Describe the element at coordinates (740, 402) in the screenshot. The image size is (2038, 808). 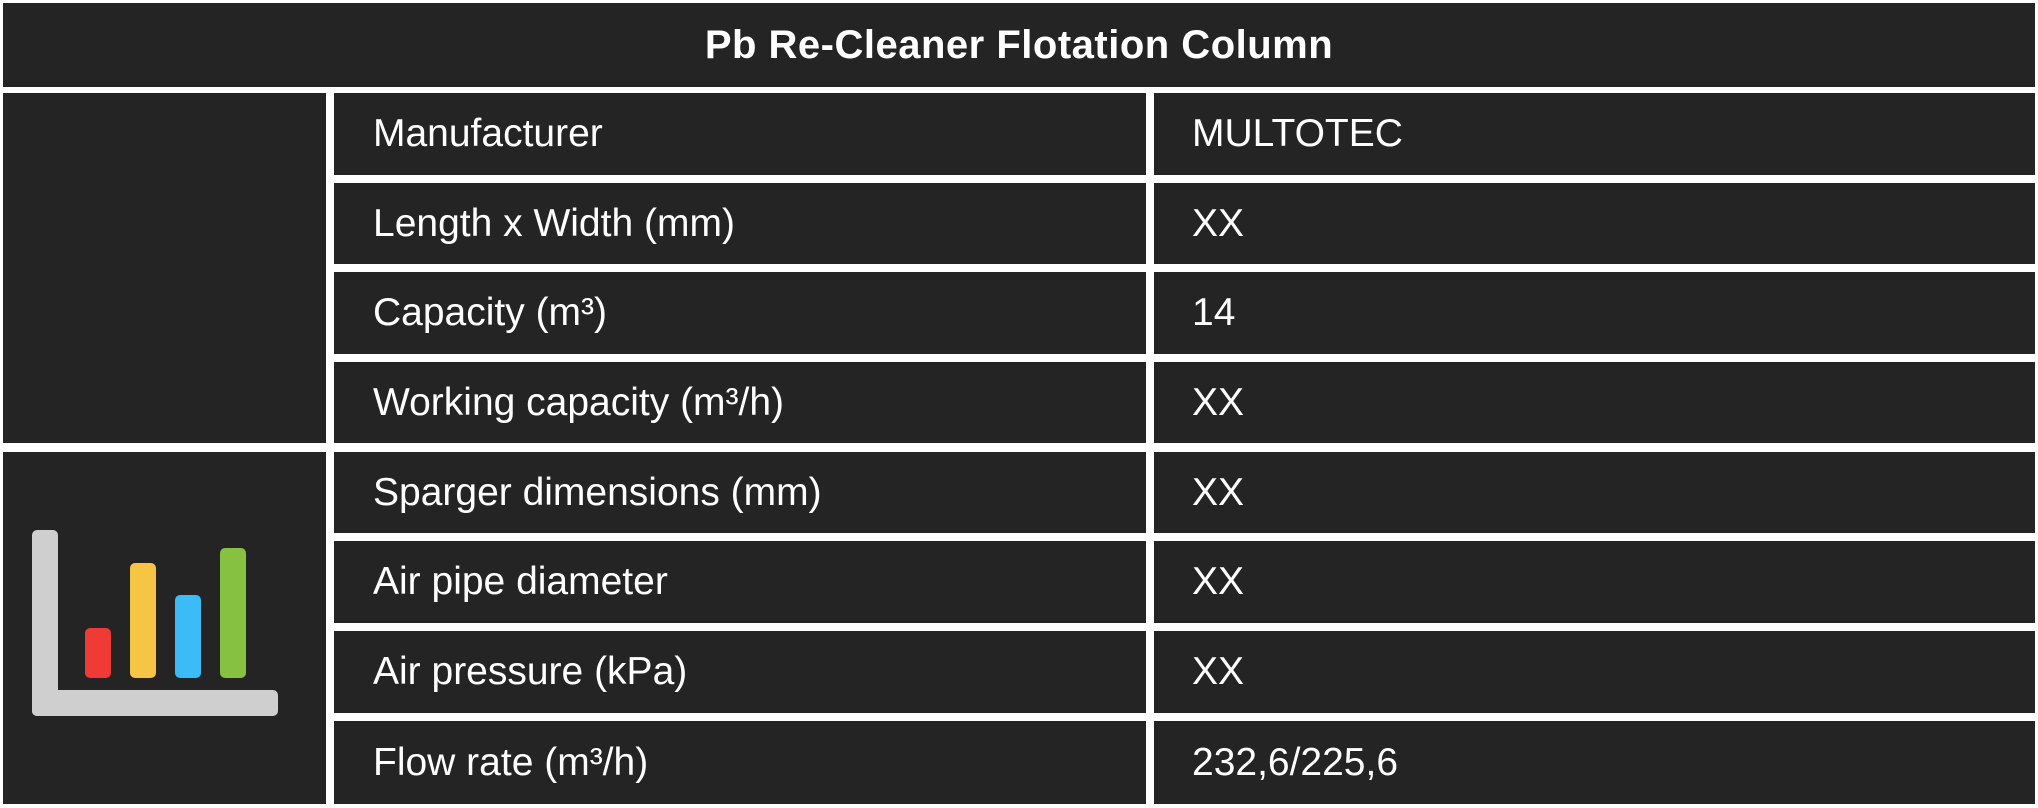
I see `row-label: Working capacity (m³/h)` at that location.